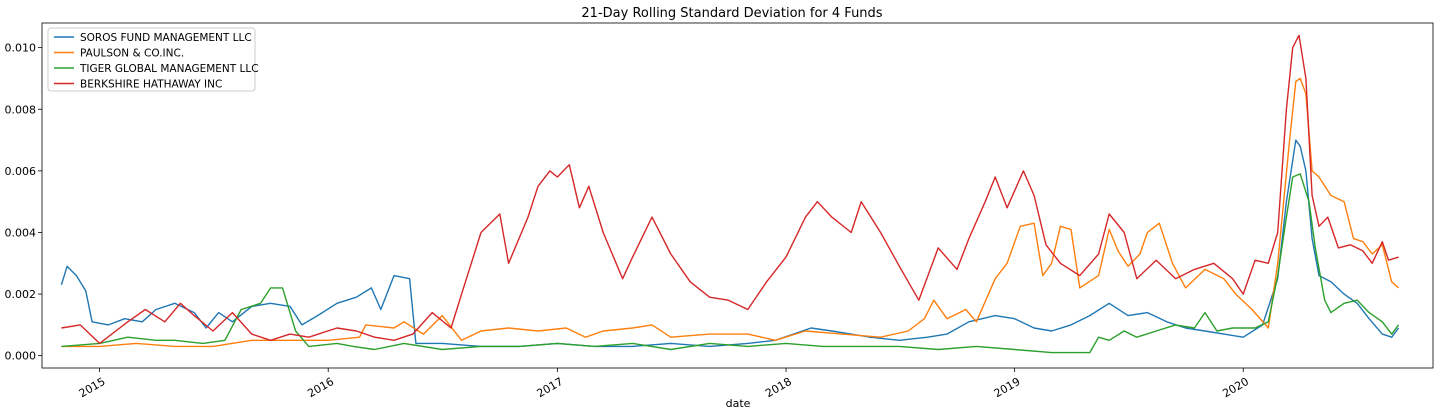  What do you see at coordinates (320, 387) in the screenshot?
I see `x-tick-label: 2016` at bounding box center [320, 387].